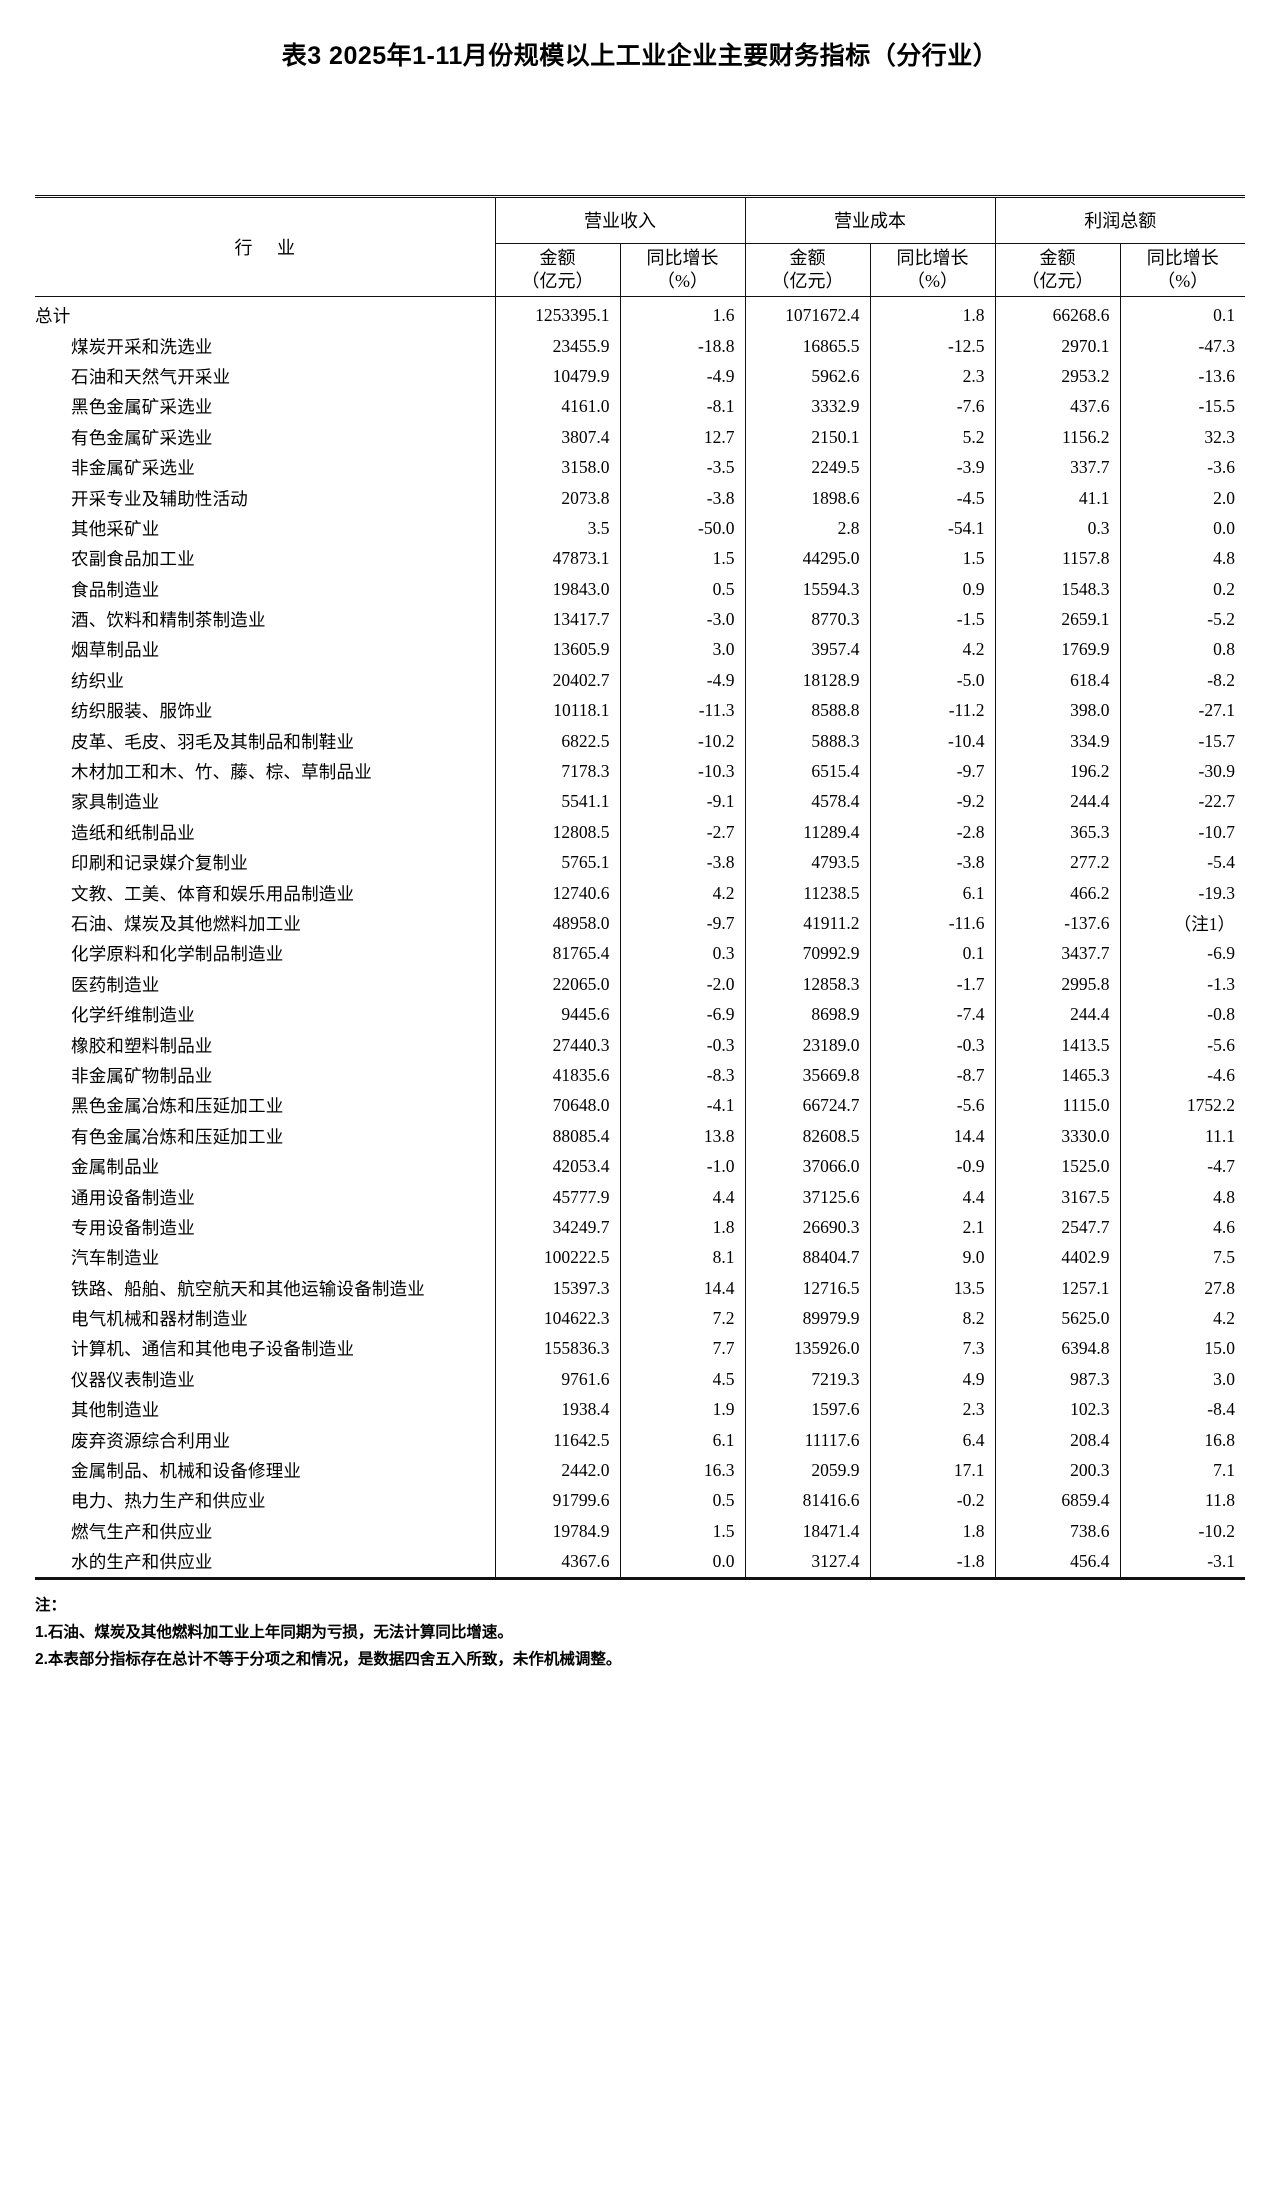 The image size is (1280, 2196). What do you see at coordinates (1182, 710) in the screenshot?
I see `row-profit-growth: -27.1` at bounding box center [1182, 710].